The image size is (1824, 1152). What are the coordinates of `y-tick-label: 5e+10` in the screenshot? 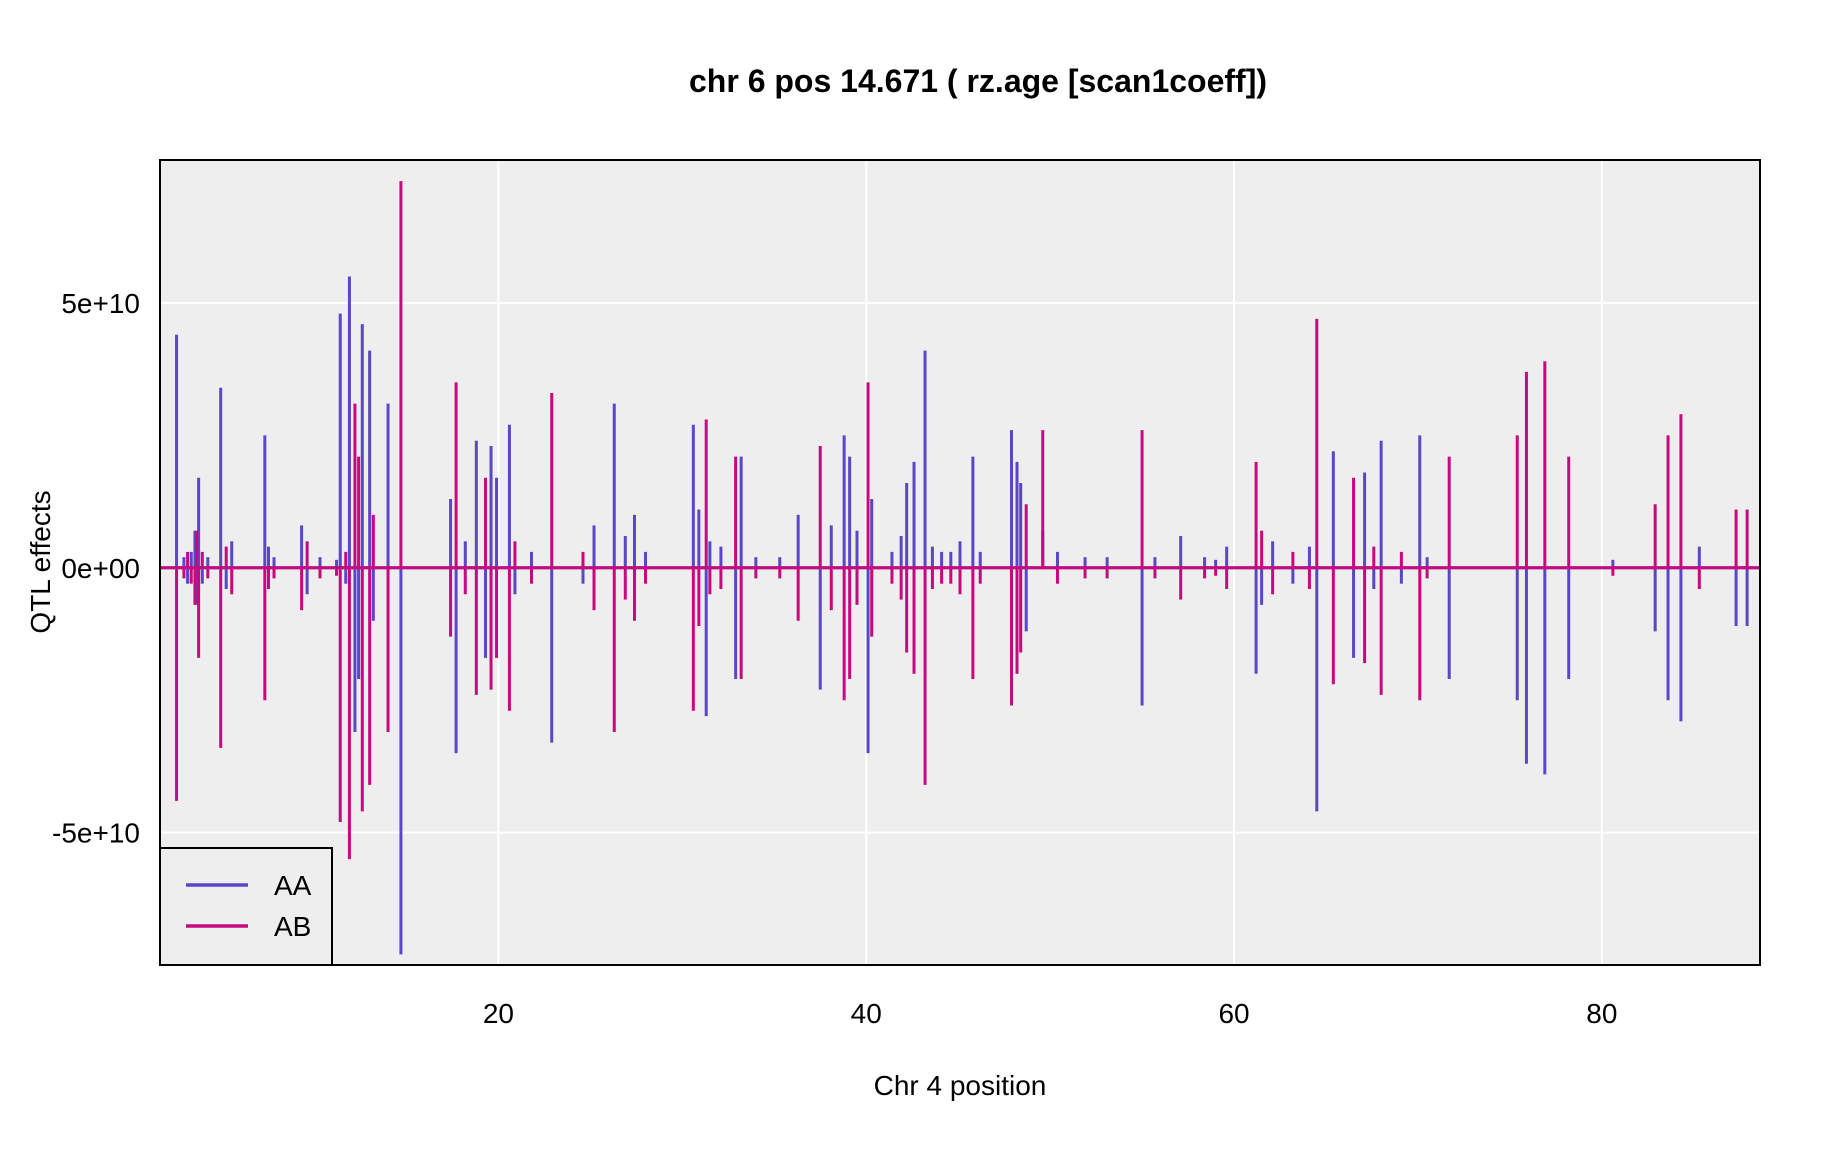 It's located at (100, 303).